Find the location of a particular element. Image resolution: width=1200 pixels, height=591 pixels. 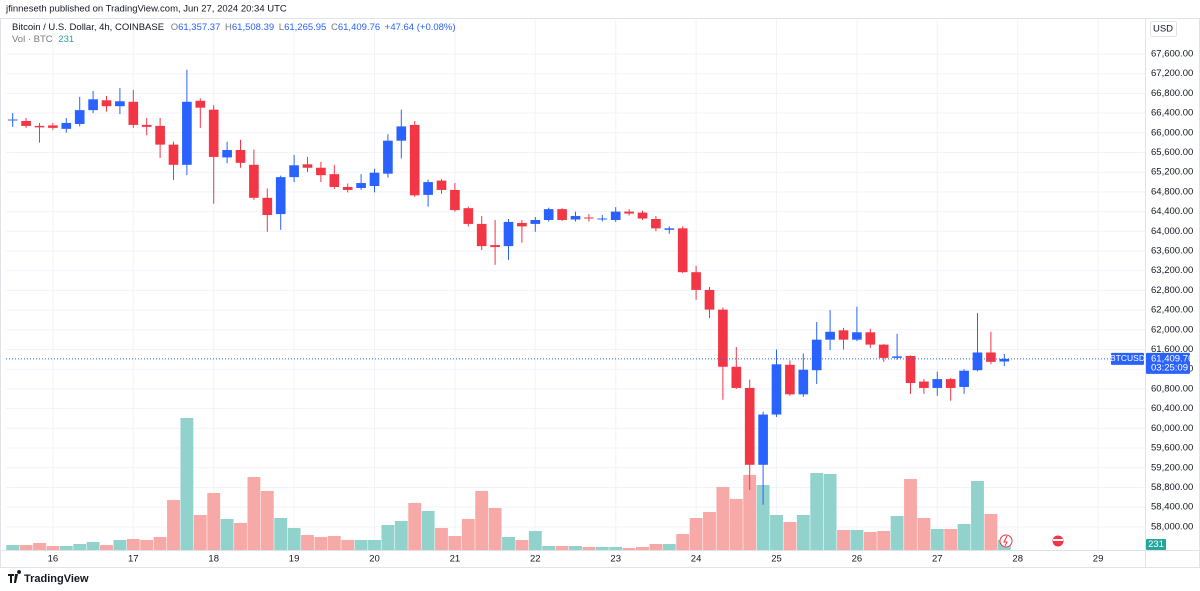

currency-box is located at coordinates (1163, 29).